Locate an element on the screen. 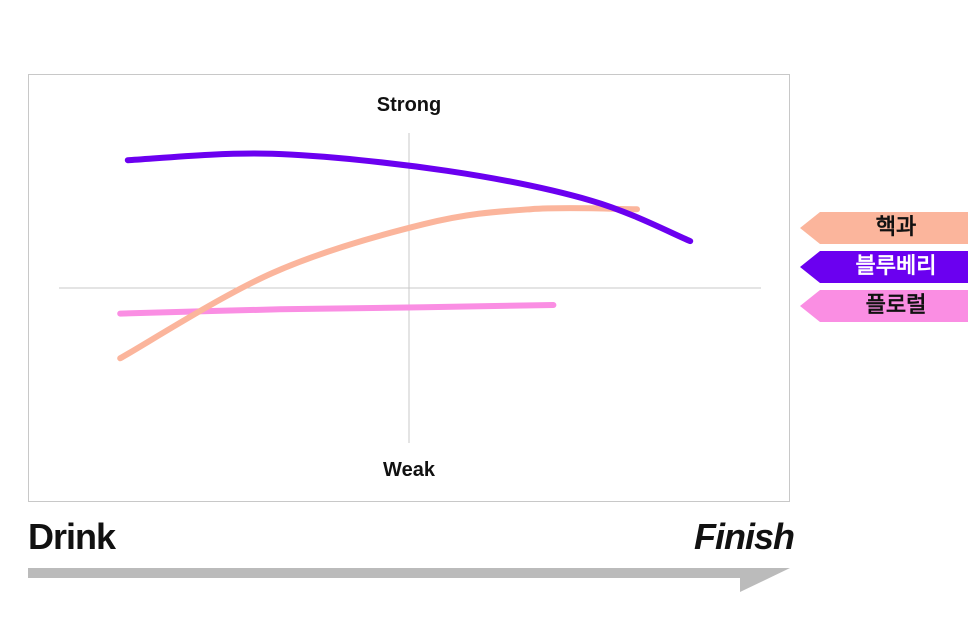  x-axis-start-label: Drink is located at coordinates (72, 536).